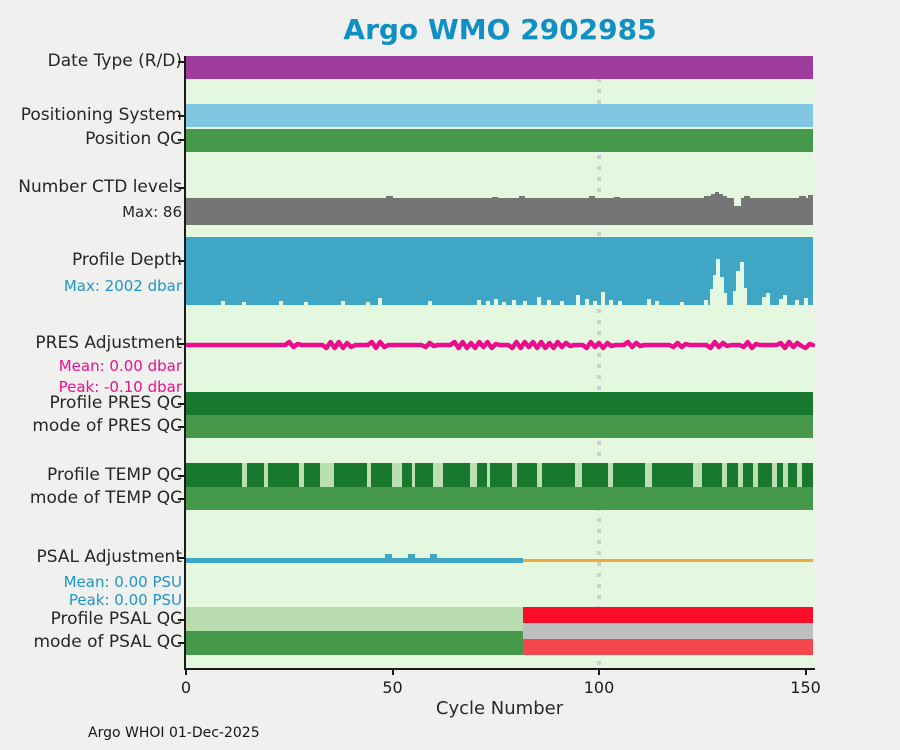  What do you see at coordinates (392, 687) in the screenshot?
I see `x-tick-label: 50` at bounding box center [392, 687].